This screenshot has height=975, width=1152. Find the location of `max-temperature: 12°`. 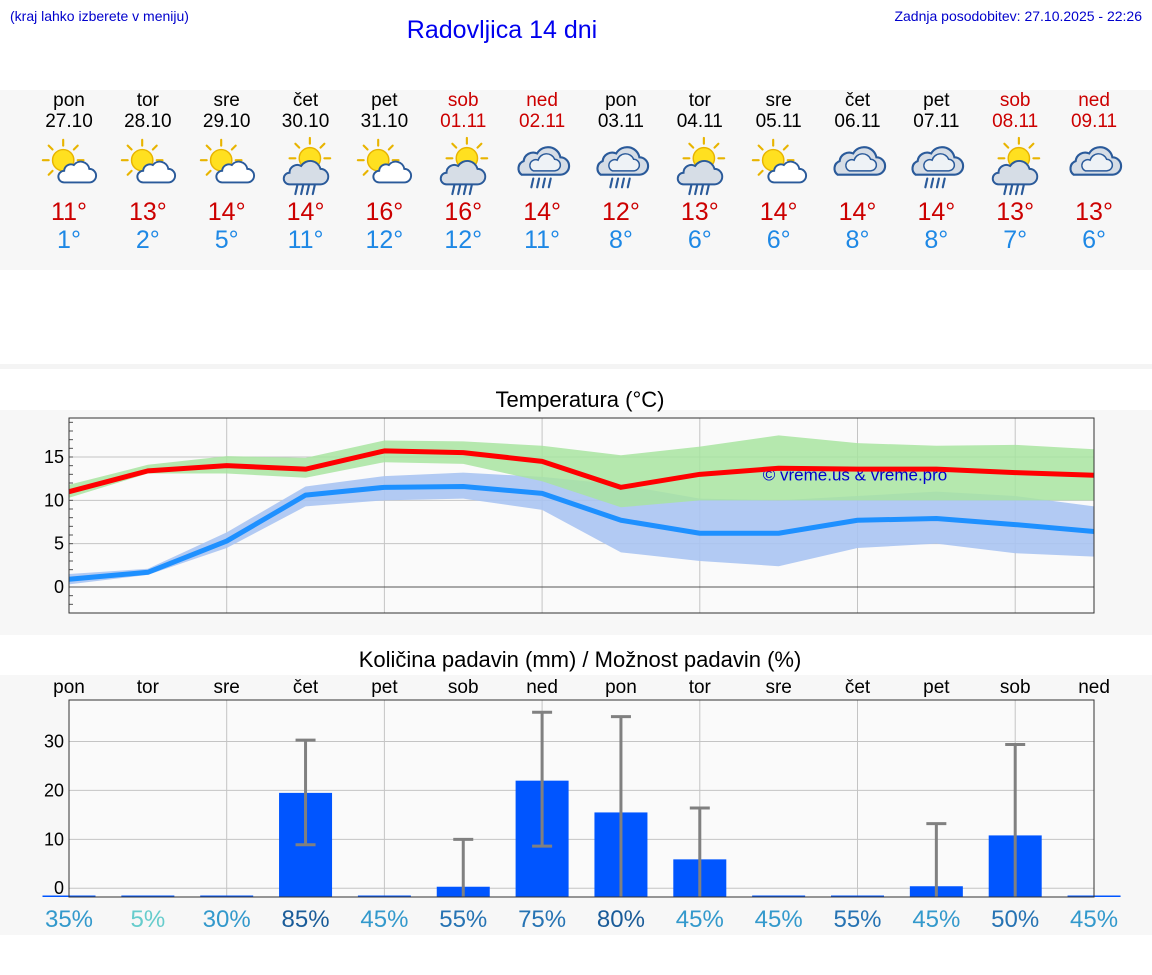

max-temperature: 12° is located at coordinates (621, 212).